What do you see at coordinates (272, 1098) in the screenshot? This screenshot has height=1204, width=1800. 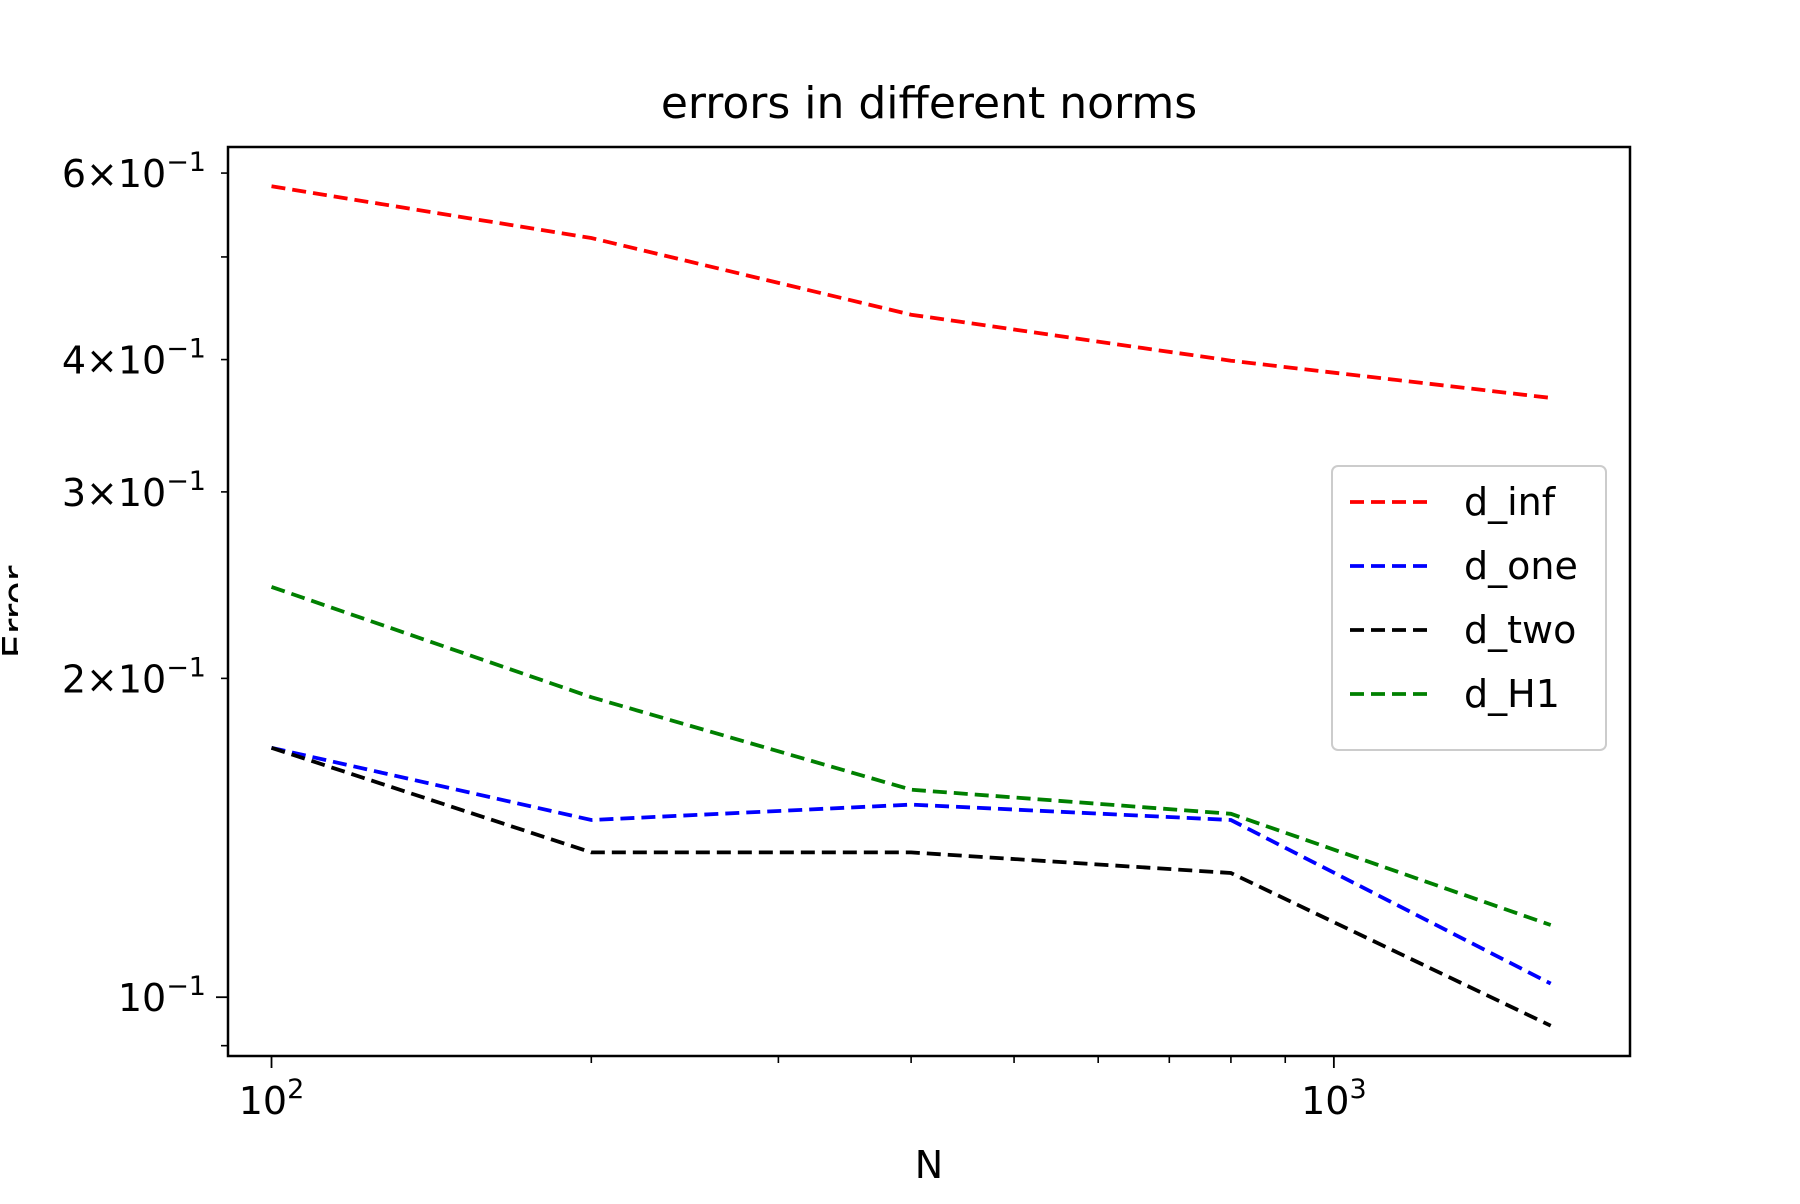 I see `x-tick-label: 102` at bounding box center [272, 1098].